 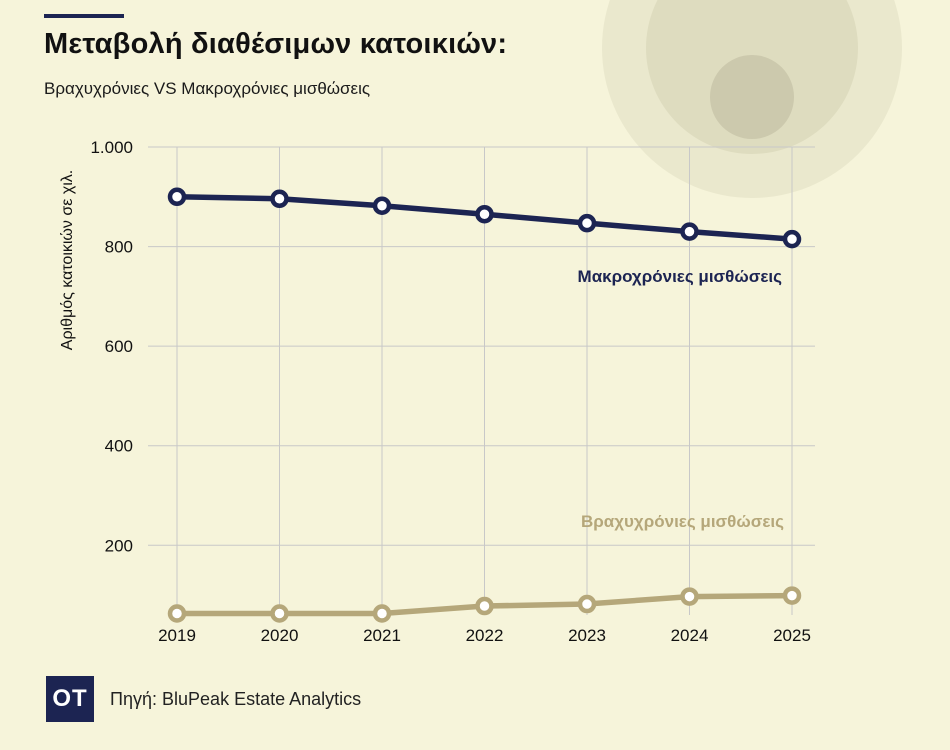 I want to click on decorative-circle-inner, so click(x=752, y=97).